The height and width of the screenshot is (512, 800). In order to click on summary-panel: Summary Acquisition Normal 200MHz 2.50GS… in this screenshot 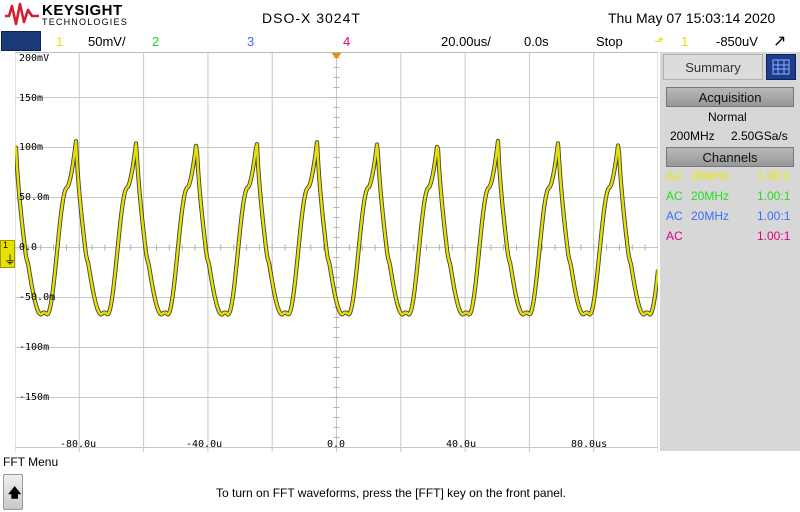, I will do `click(730, 251)`.